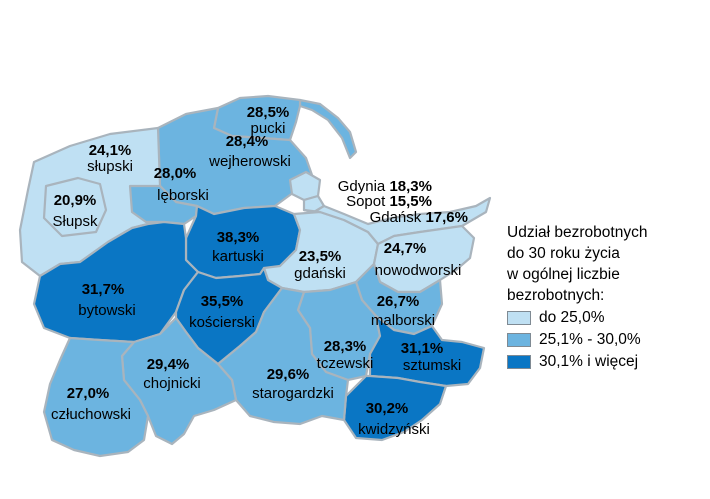  What do you see at coordinates (519, 340) in the screenshot?
I see `legend-swatch-medium` at bounding box center [519, 340].